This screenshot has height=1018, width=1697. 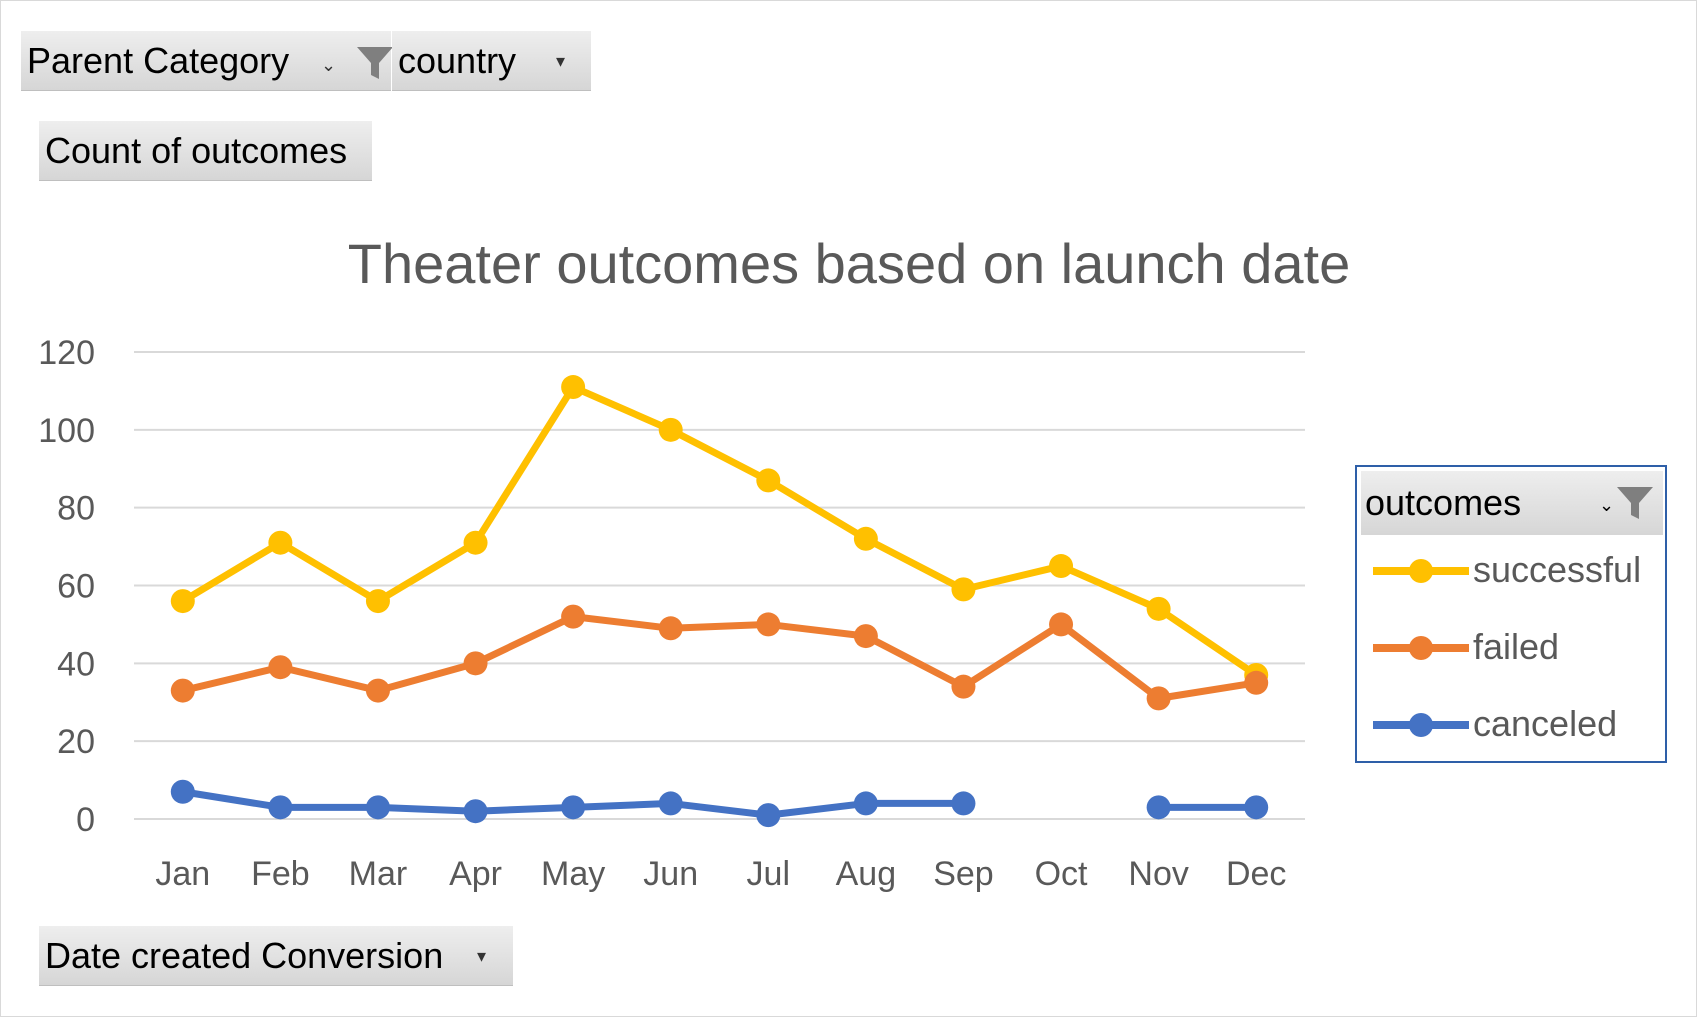 What do you see at coordinates (66, 353) in the screenshot?
I see `y-tick-label: 120` at bounding box center [66, 353].